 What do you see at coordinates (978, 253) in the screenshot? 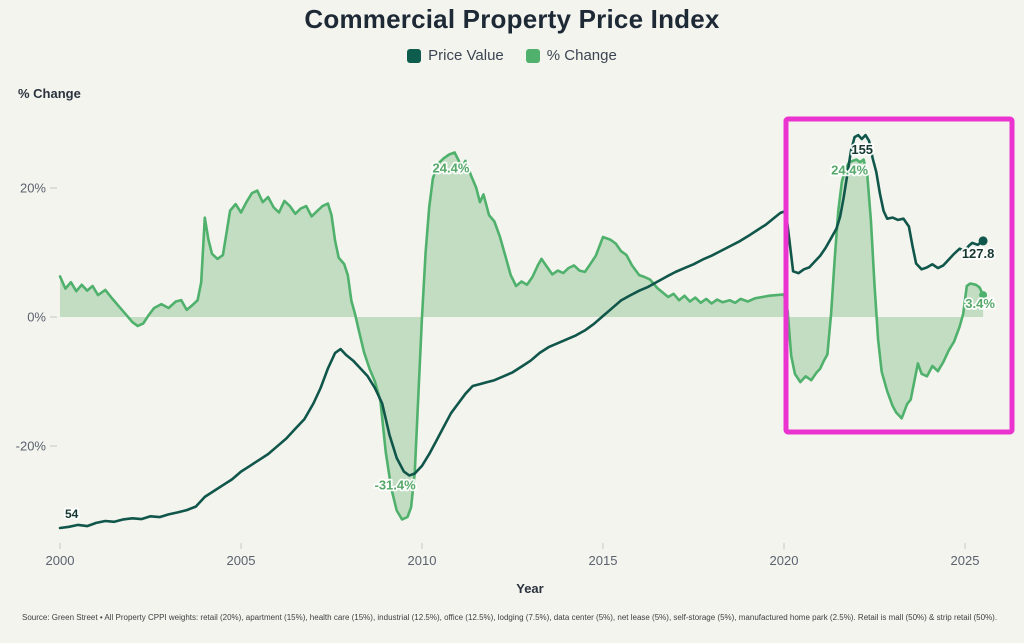
I see `annotation-127.8: 127.8` at bounding box center [978, 253].